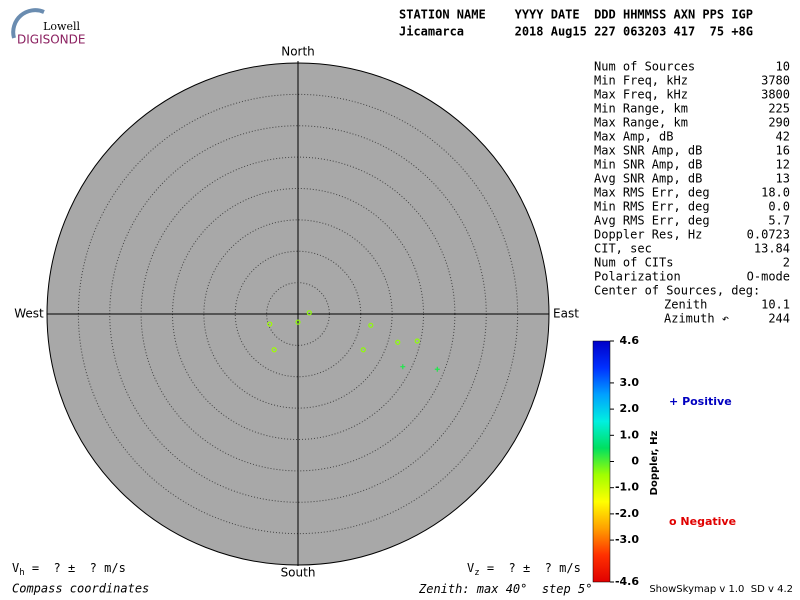 This screenshot has height=600, width=800. Describe the element at coordinates (775, 305) in the screenshot. I see `stat-value: 10.1` at that location.